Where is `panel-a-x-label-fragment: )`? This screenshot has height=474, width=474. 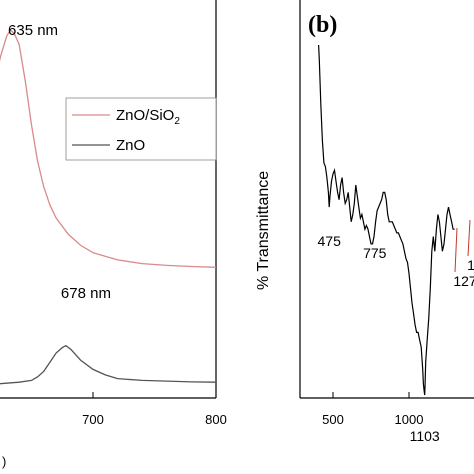 panel-a-x-label-fragment: ) is located at coordinates (4, 461).